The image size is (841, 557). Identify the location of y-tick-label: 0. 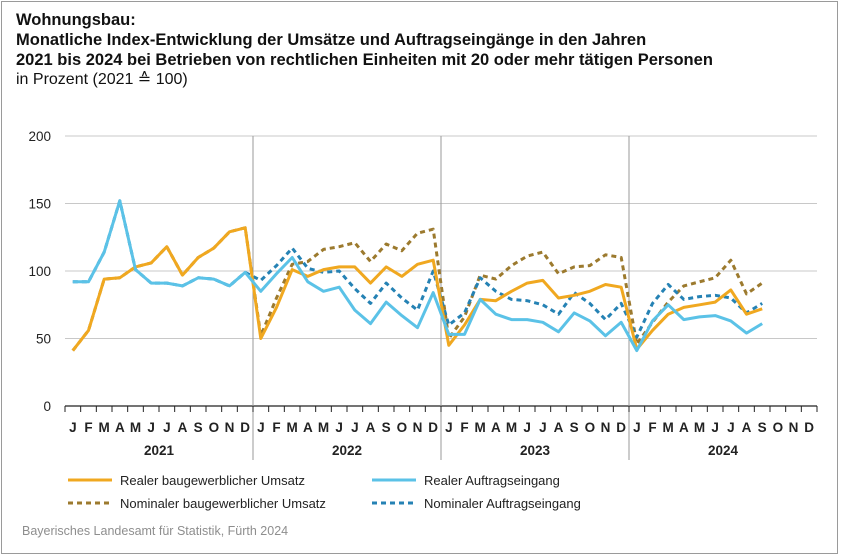
(47, 406).